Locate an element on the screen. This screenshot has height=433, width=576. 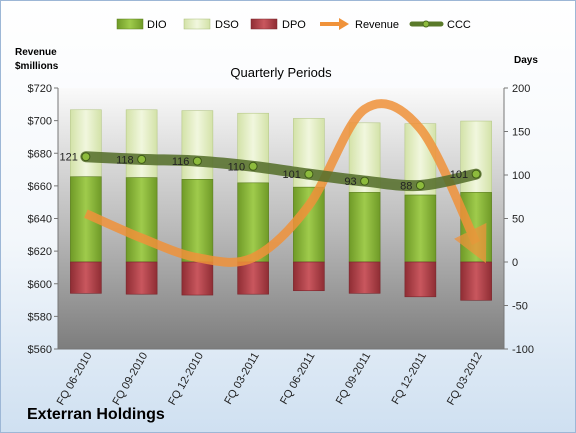
left-axis-title-line2: $millions is located at coordinates (37, 66).